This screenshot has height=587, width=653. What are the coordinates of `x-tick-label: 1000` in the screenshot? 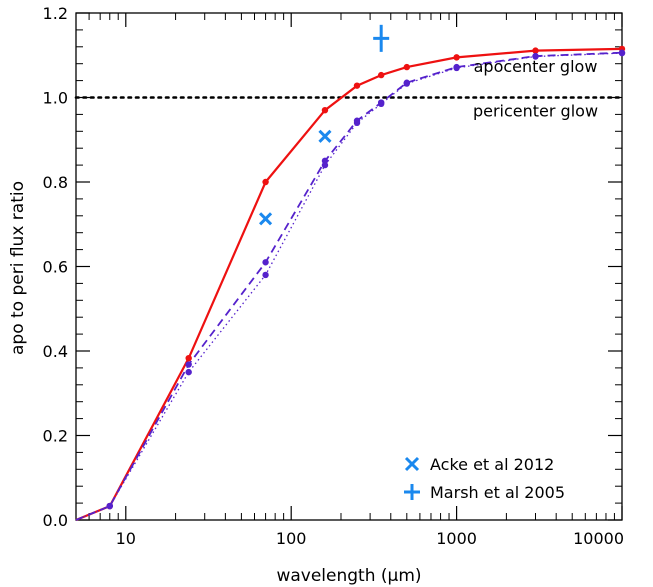 It's located at (456, 538).